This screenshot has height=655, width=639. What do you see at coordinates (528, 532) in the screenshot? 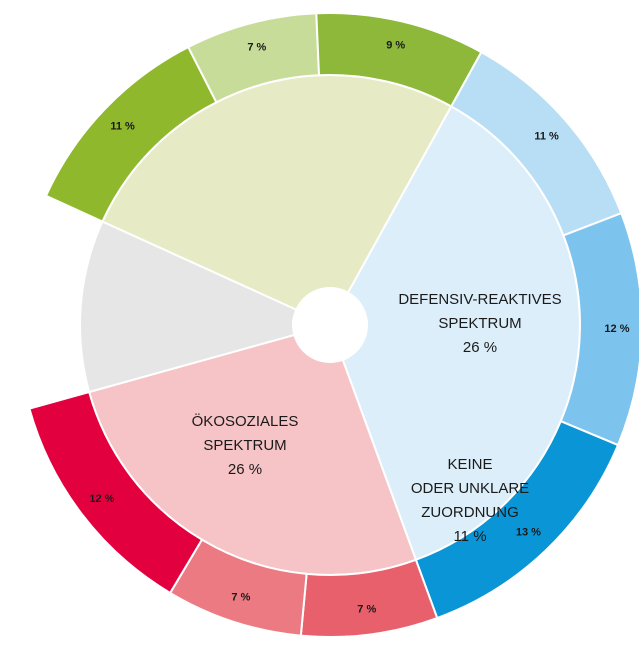
I see `ring-label: 13 %` at bounding box center [528, 532].